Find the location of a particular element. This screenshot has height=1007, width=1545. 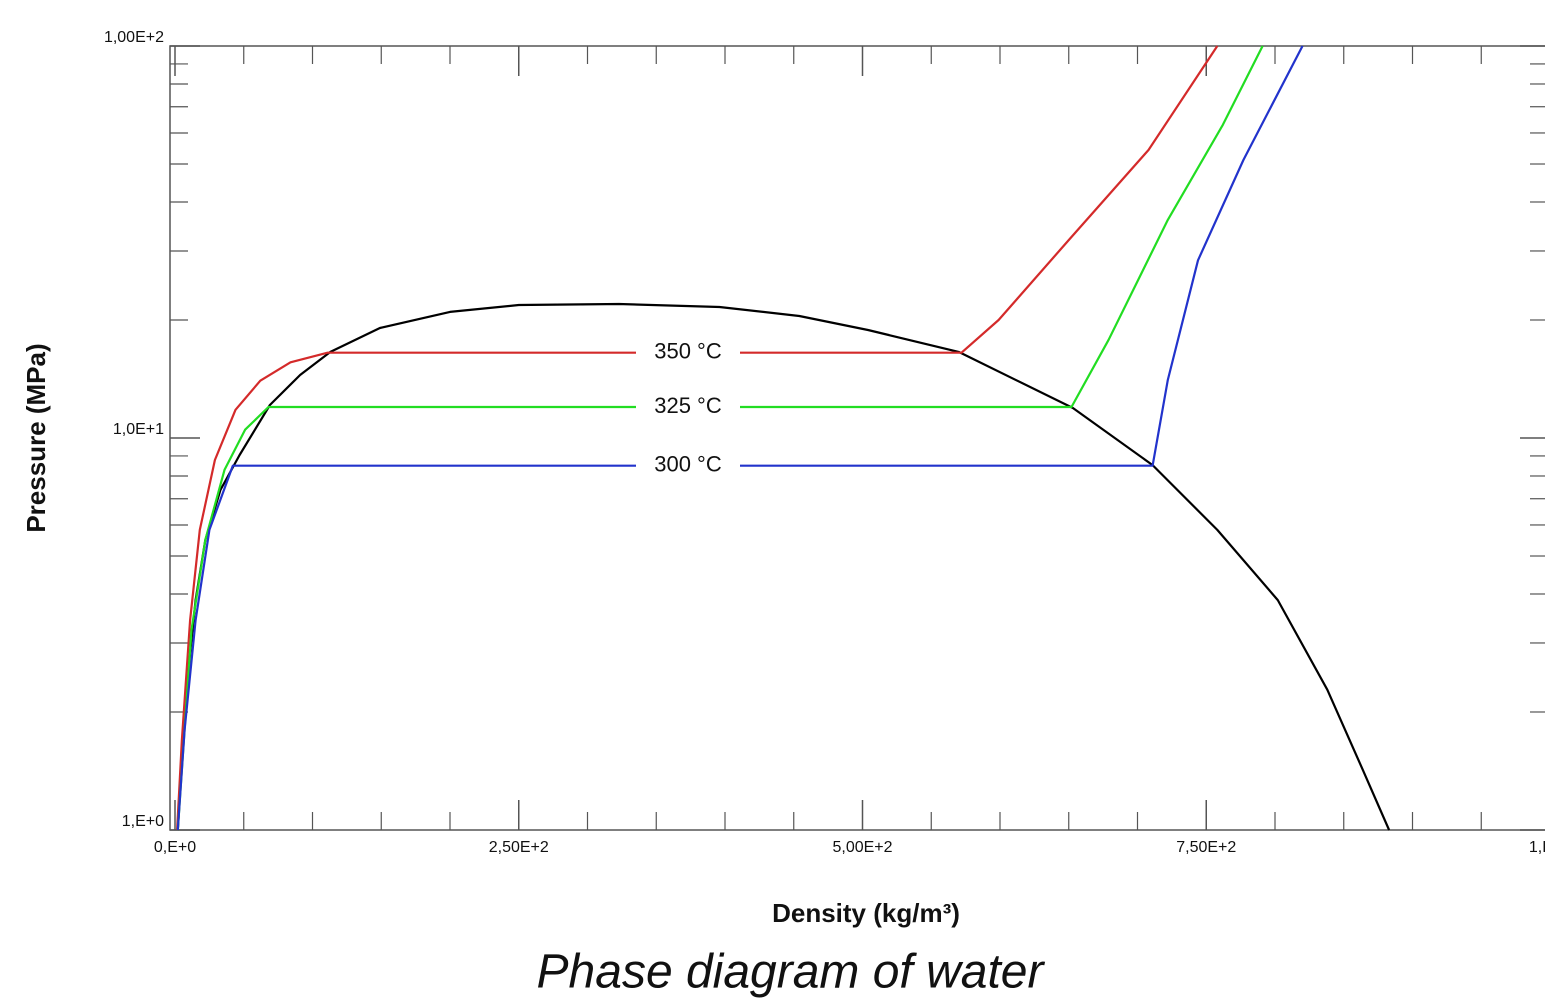

series-label: 350 °C is located at coordinates (688, 351).